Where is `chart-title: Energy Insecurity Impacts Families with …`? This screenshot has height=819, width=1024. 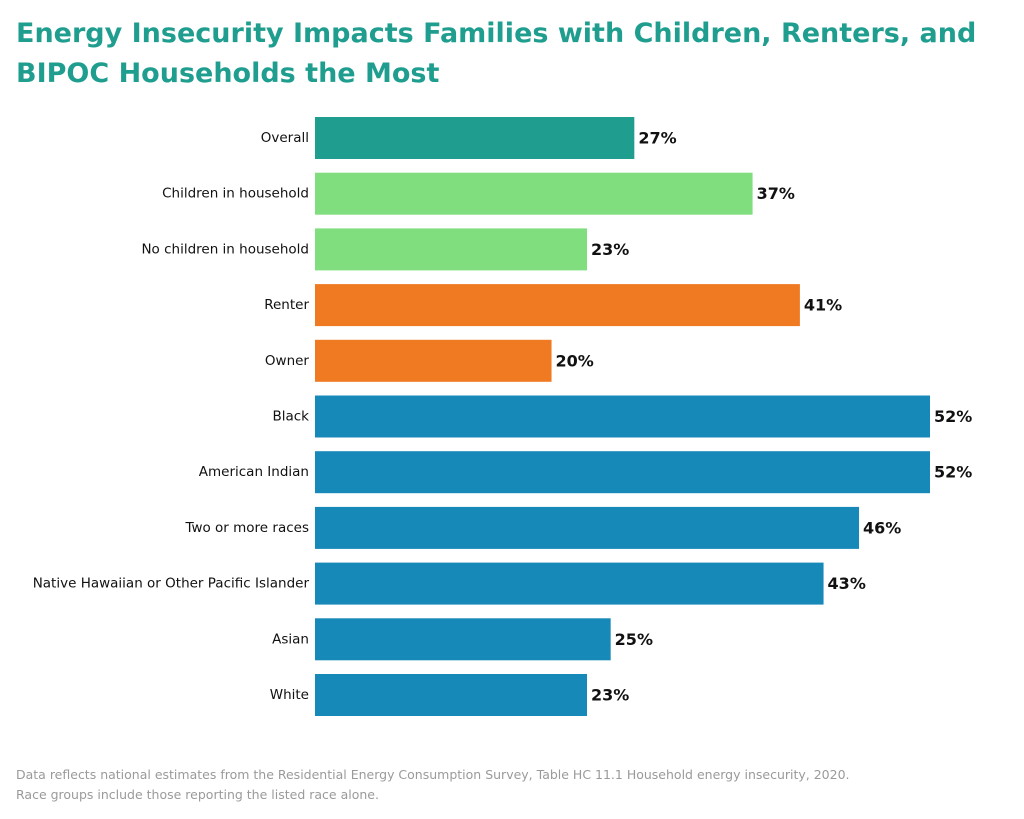
chart-title: Energy Insecurity Impacts Families with … is located at coordinates (496, 53).